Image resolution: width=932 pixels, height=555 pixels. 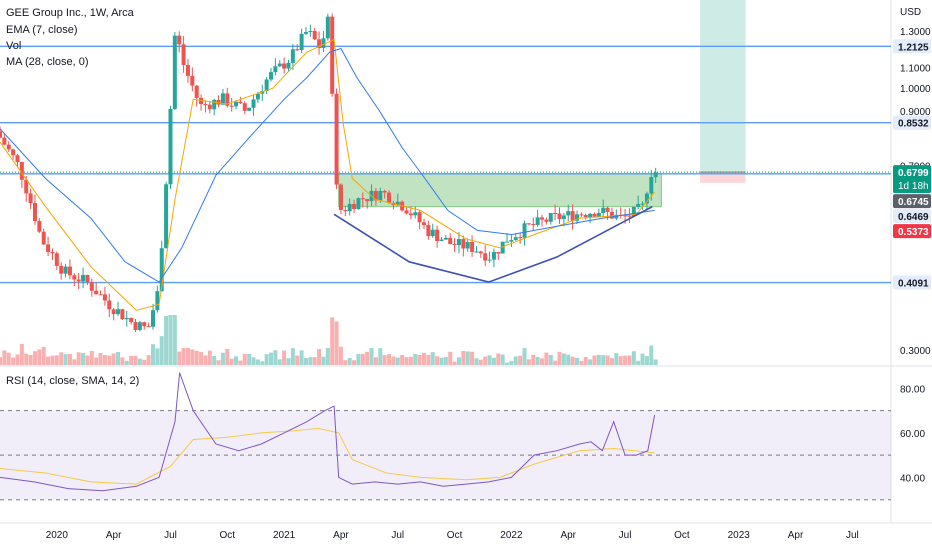 What do you see at coordinates (852, 535) in the screenshot?
I see `time-tick-label: Jul` at bounding box center [852, 535].